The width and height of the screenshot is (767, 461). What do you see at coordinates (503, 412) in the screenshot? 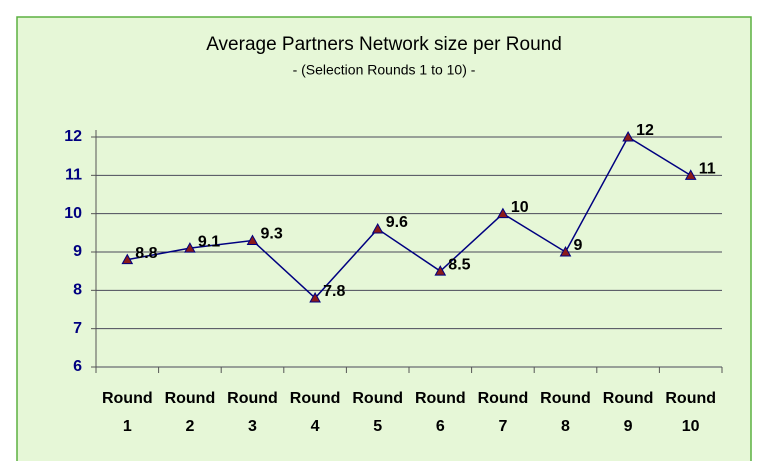
I see `x-tick-label: Round 7` at bounding box center [503, 412].